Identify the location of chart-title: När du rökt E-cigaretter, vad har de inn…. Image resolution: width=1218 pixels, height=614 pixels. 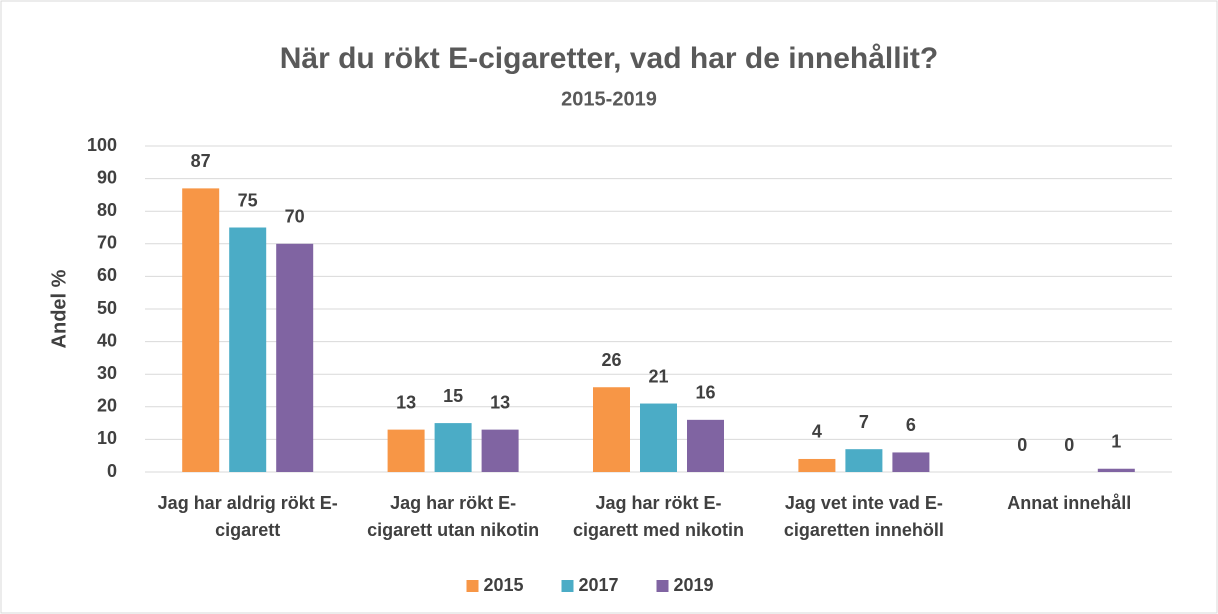
(609, 58).